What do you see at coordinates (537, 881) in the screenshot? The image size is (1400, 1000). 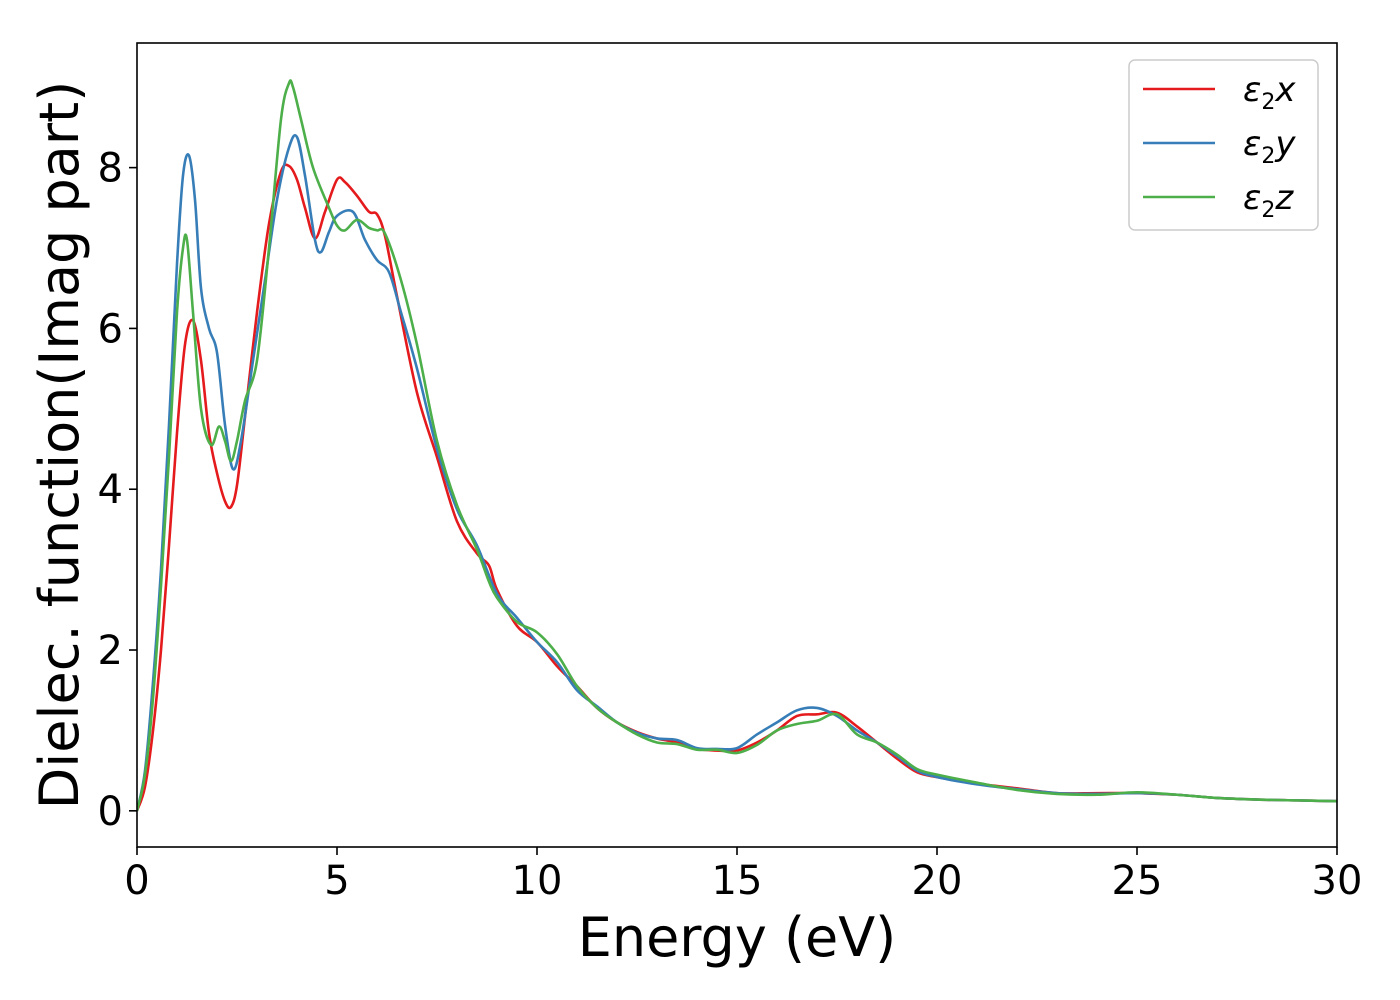 I see `x-tick-label: 10` at bounding box center [537, 881].